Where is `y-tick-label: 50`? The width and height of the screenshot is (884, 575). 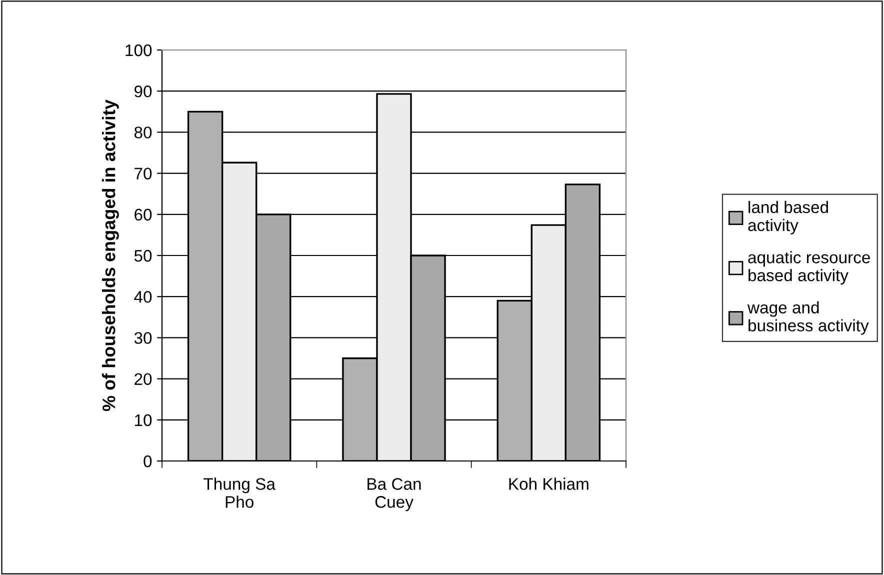 y-tick-label: 50 is located at coordinates (143, 256).